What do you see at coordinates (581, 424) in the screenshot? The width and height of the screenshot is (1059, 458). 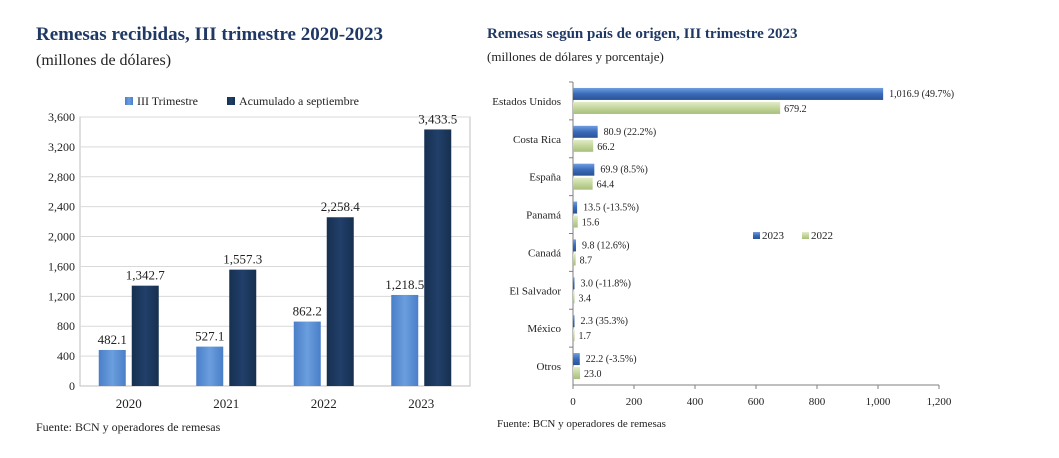 I see `right-chart-source: Fuente: BCN y operadores de remesas` at bounding box center [581, 424].